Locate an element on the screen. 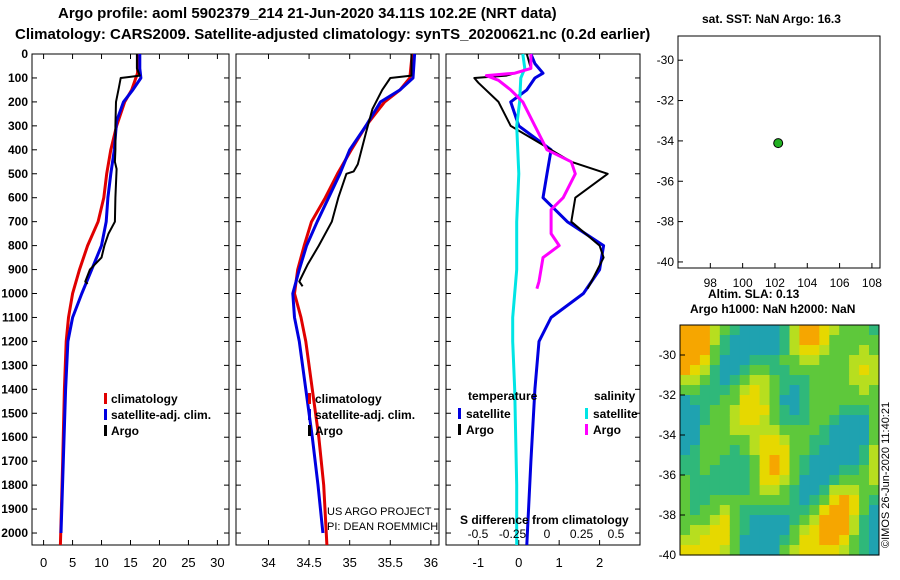 This screenshot has width=900, height=580. sal-x-tick-label: 35.5 is located at coordinates (390, 562).